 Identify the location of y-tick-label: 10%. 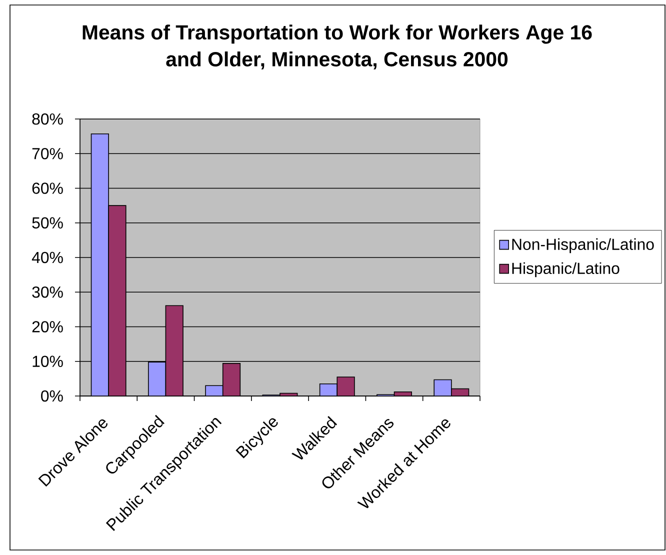
(47, 362).